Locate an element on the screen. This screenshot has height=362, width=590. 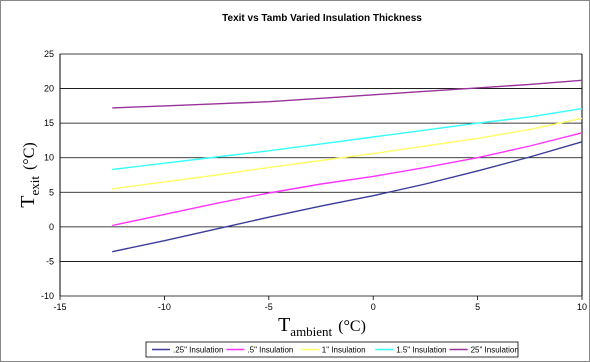
x-axis-title: Tambient (°C) is located at coordinates (322, 326).